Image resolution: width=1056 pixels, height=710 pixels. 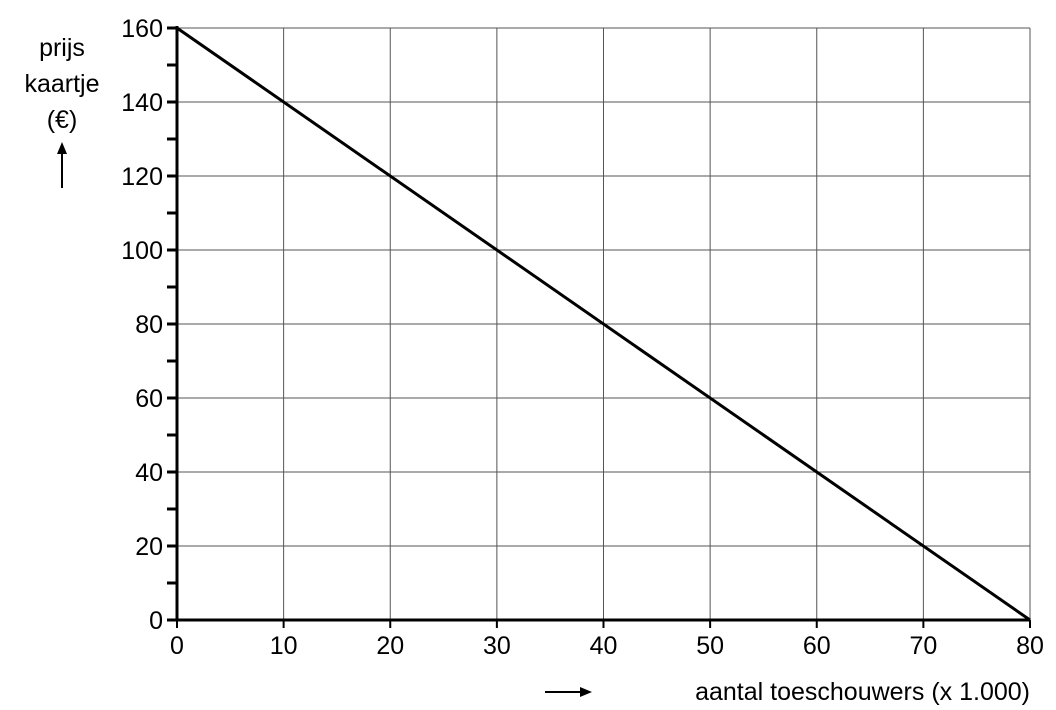 What do you see at coordinates (62, 165) in the screenshot?
I see `y-axis-arrow` at bounding box center [62, 165].